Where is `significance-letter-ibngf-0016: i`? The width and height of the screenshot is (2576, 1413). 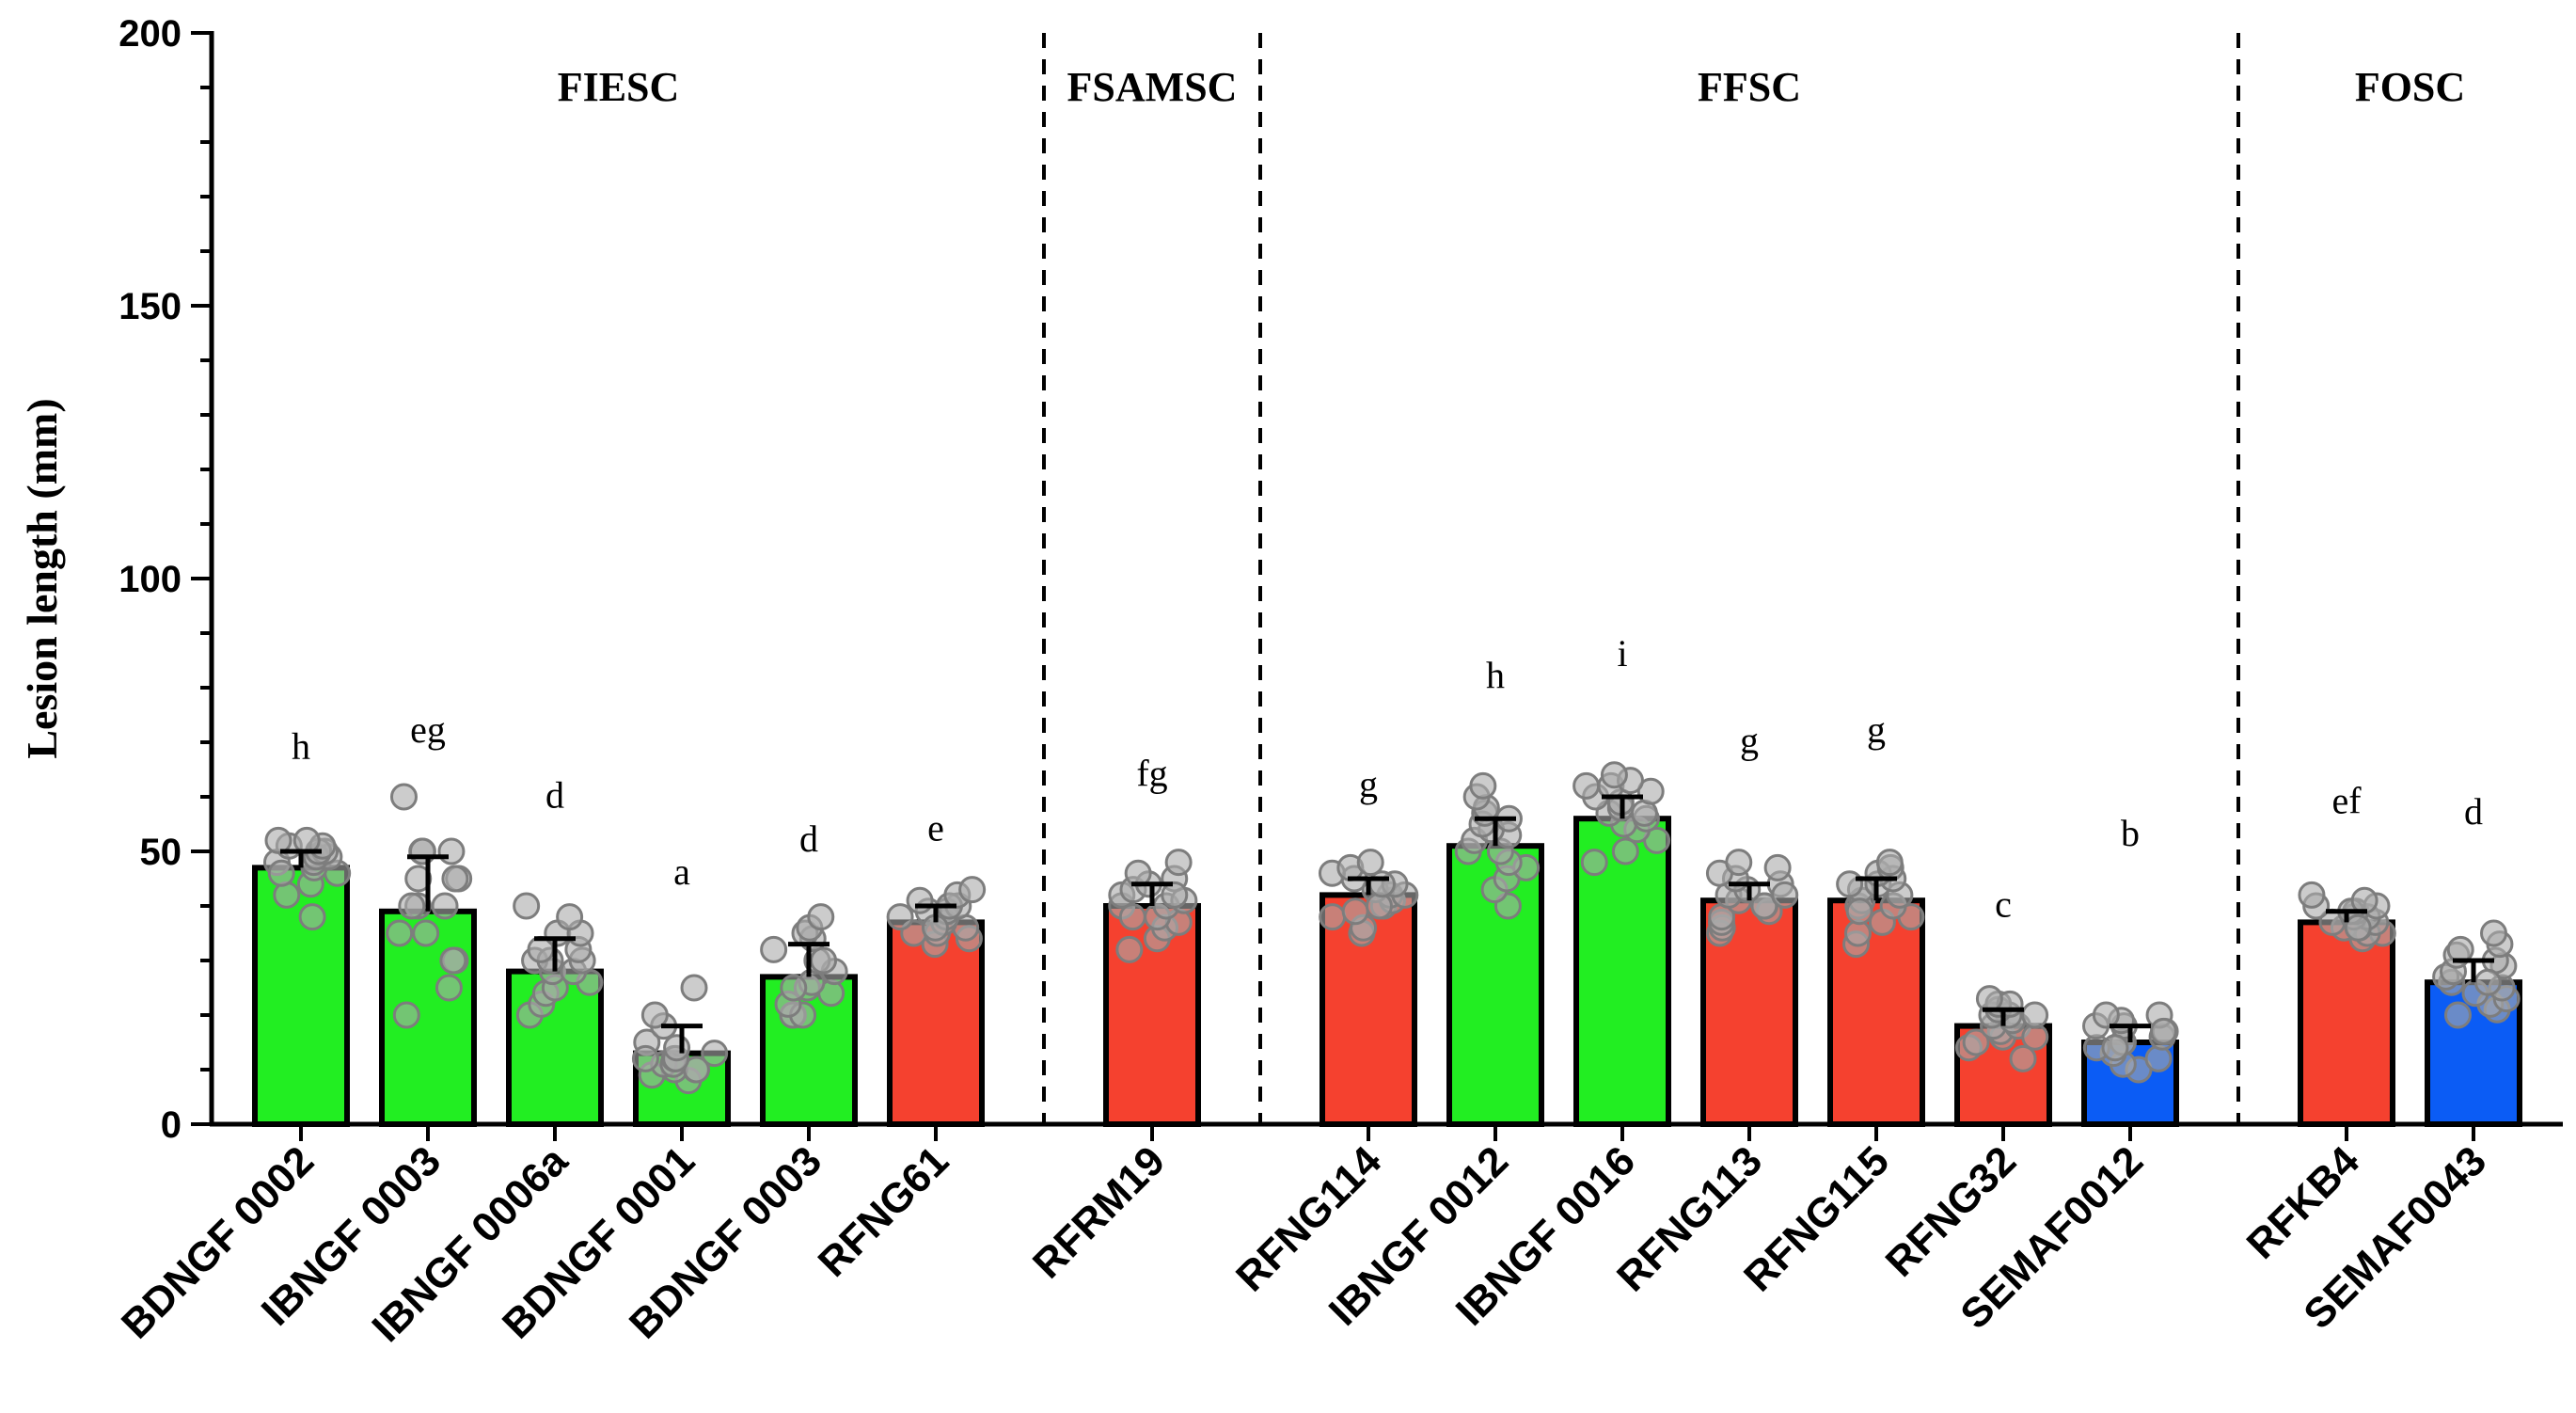 significance-letter-ibngf-0016: i is located at coordinates (1622, 653).